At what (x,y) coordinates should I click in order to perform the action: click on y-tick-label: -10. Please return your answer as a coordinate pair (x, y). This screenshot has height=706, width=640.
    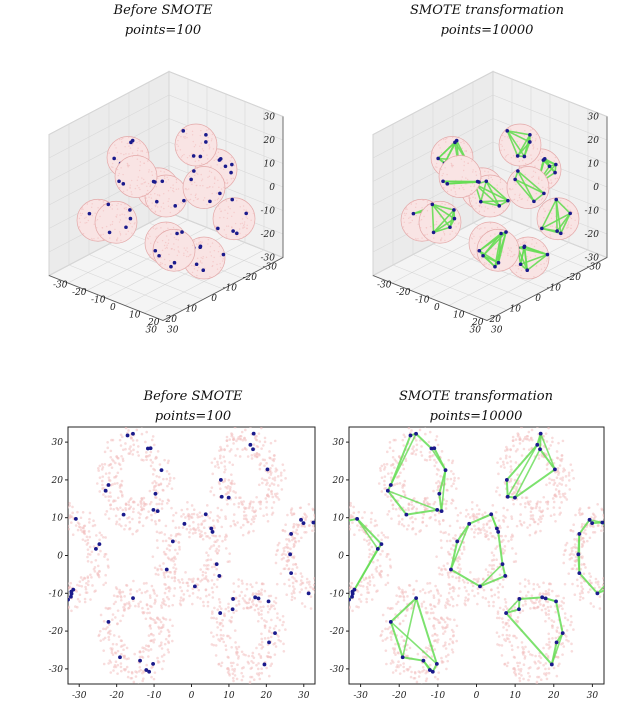
    Looking at the image, I should click on (98, 301).